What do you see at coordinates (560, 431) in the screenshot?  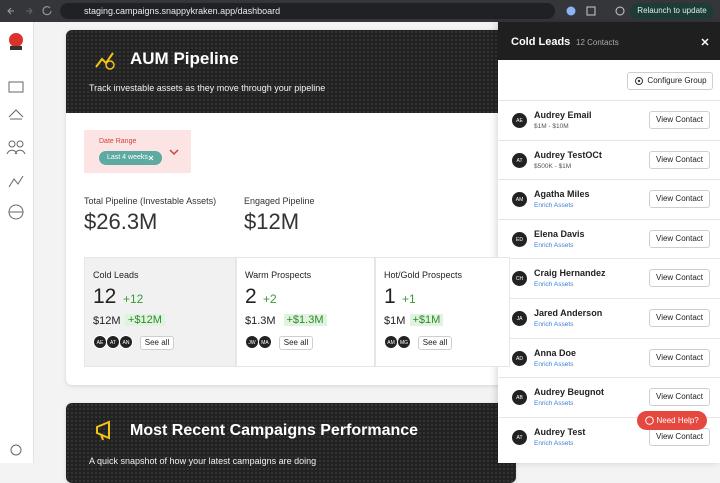 I see `contact-name: Audrey Test` at bounding box center [560, 431].